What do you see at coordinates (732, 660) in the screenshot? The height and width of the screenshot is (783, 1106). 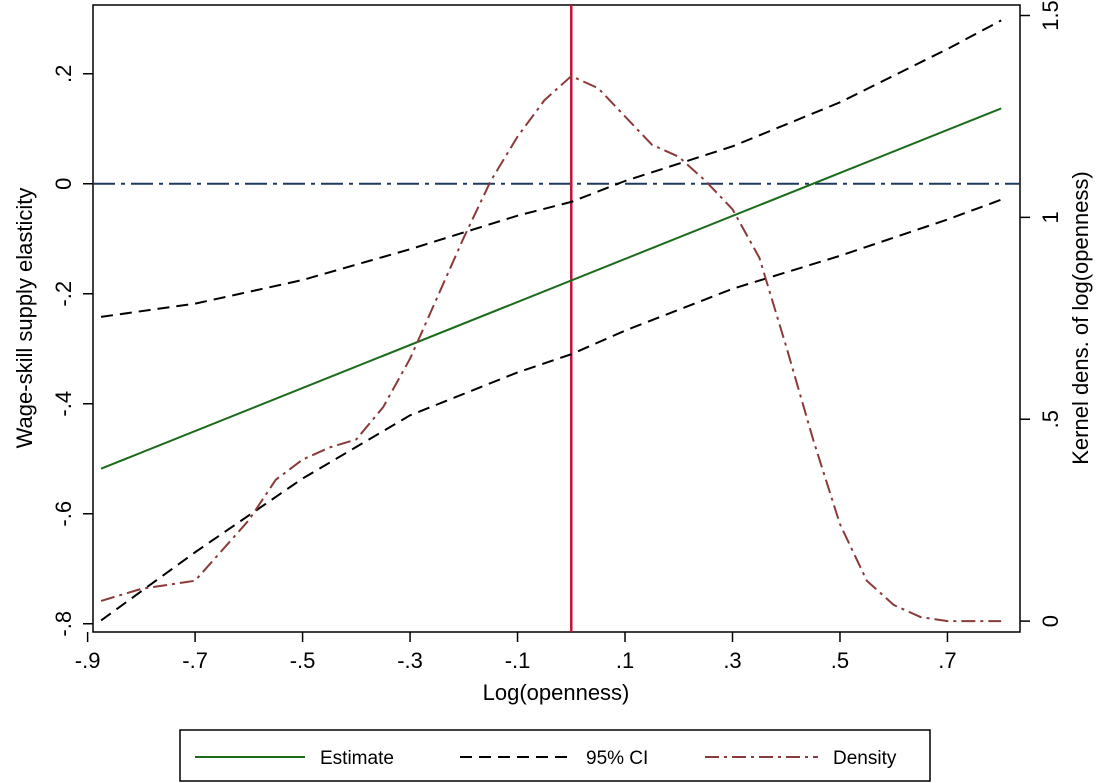 I see `x-tick-label: .3` at bounding box center [732, 660].